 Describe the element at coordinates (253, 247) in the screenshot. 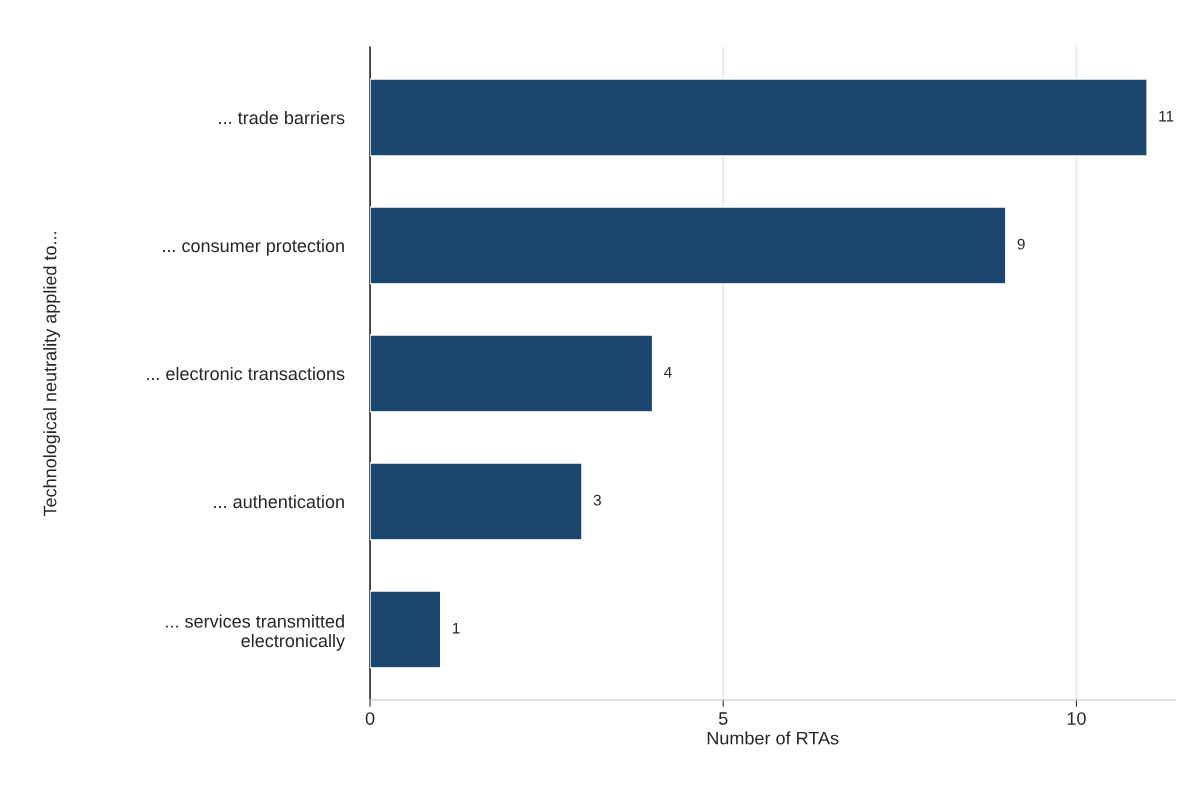

I see `y-tick-label: ... consumer protection` at that location.